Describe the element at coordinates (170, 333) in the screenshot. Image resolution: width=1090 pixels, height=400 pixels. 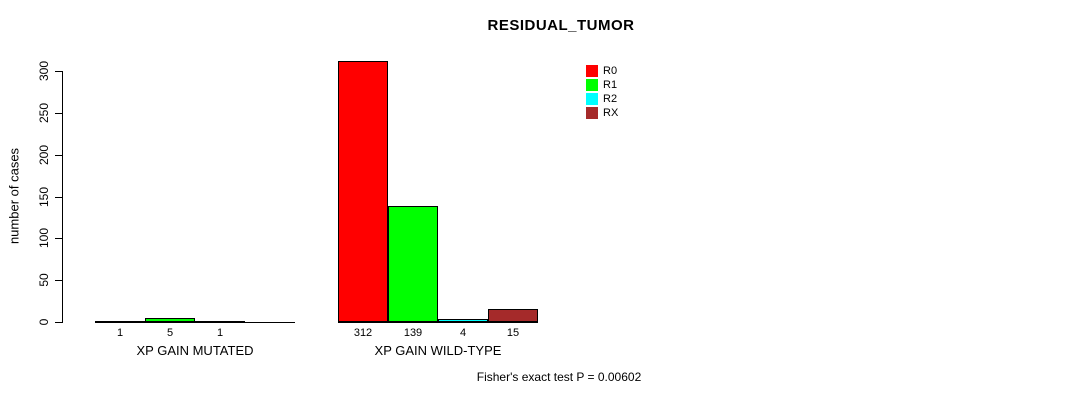
I see `bar-value-label: 5` at that location.